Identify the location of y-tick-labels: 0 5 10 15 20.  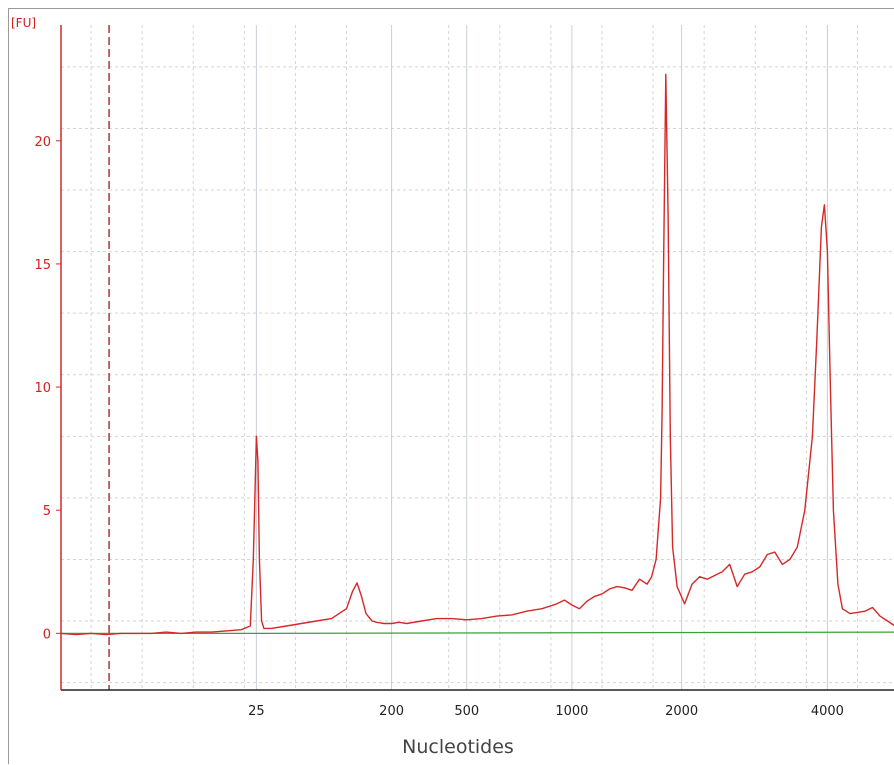
(47, 388).